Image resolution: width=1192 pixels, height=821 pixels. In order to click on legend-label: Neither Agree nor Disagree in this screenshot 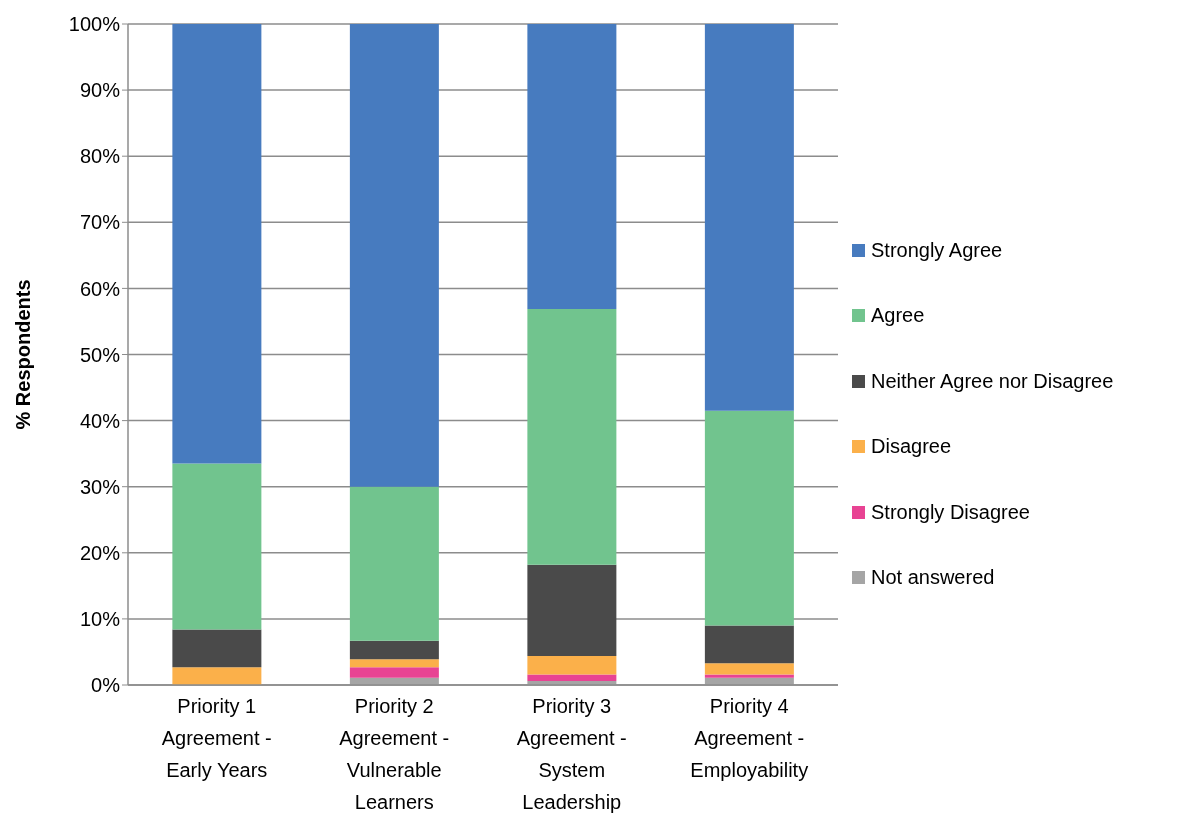, I will do `click(992, 381)`.